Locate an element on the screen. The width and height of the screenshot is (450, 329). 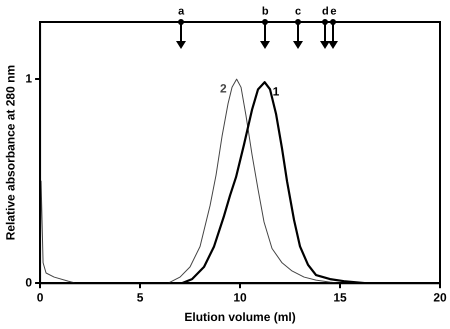
x-tick-label: 10 is located at coordinates (240, 297).